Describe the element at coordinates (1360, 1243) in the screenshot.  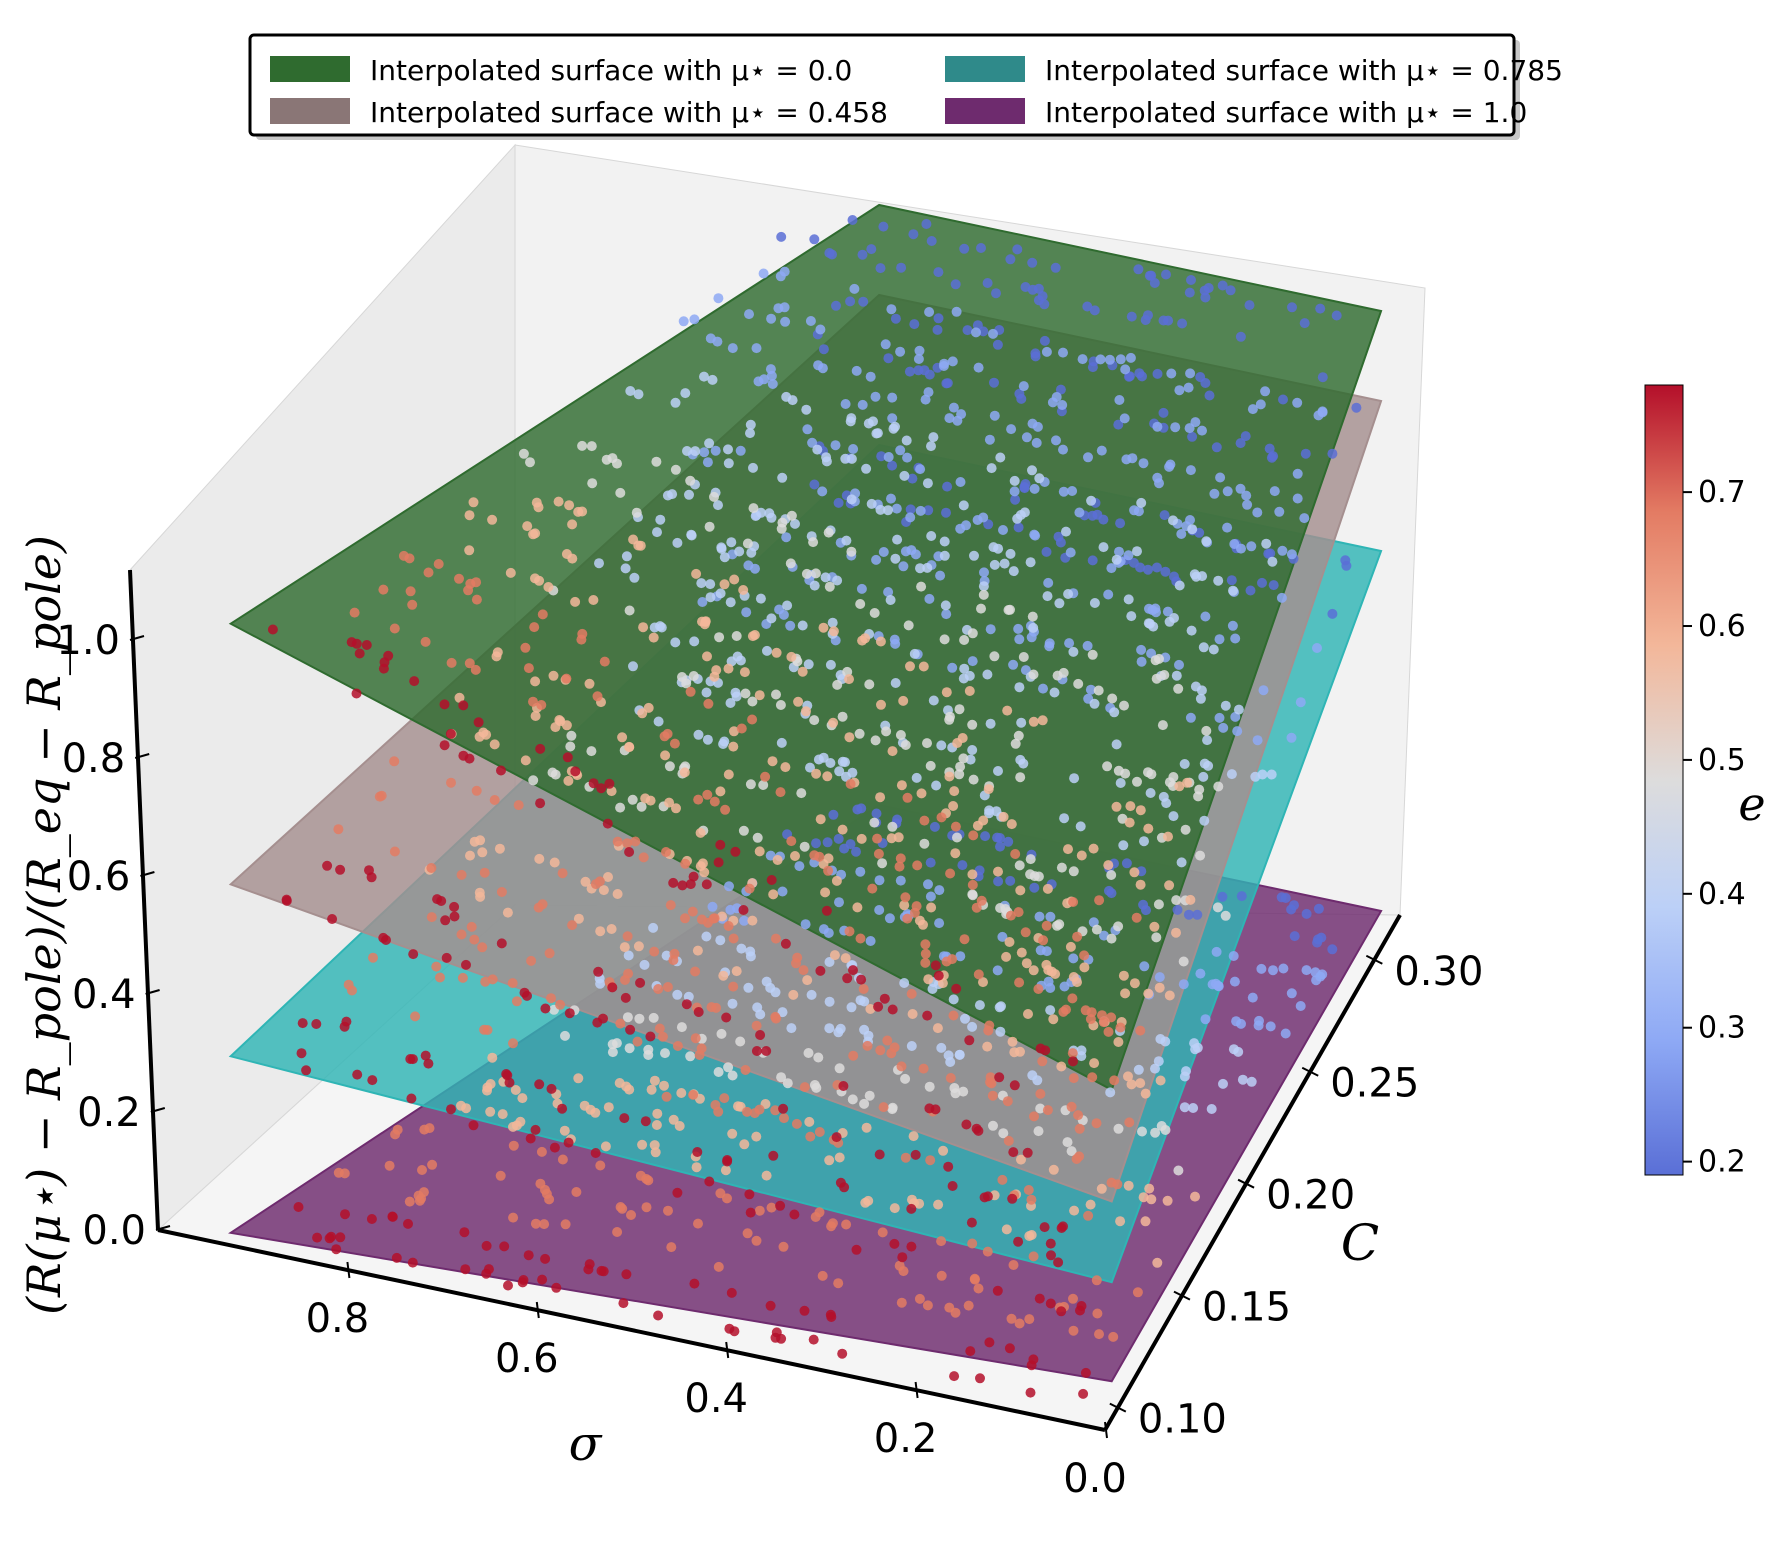
I see `y-axis-label: C` at that location.